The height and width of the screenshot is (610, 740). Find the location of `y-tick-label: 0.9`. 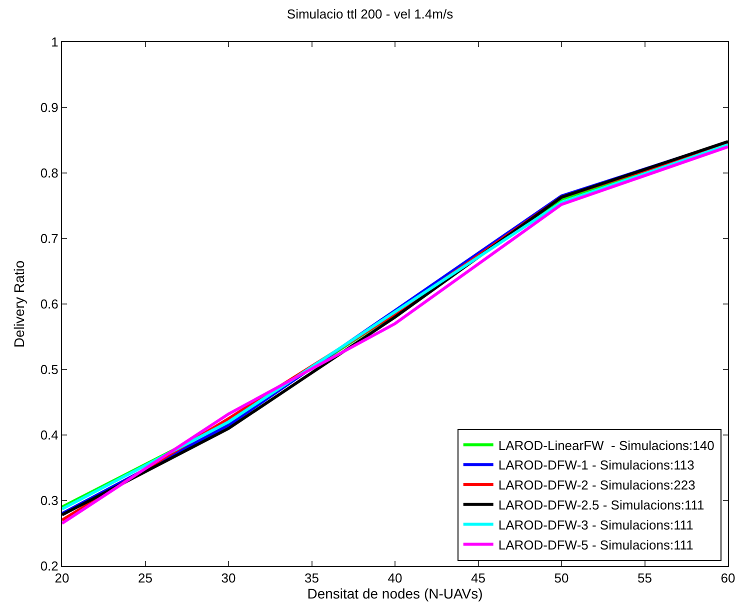

y-tick-label: 0.9 is located at coordinates (49, 108).